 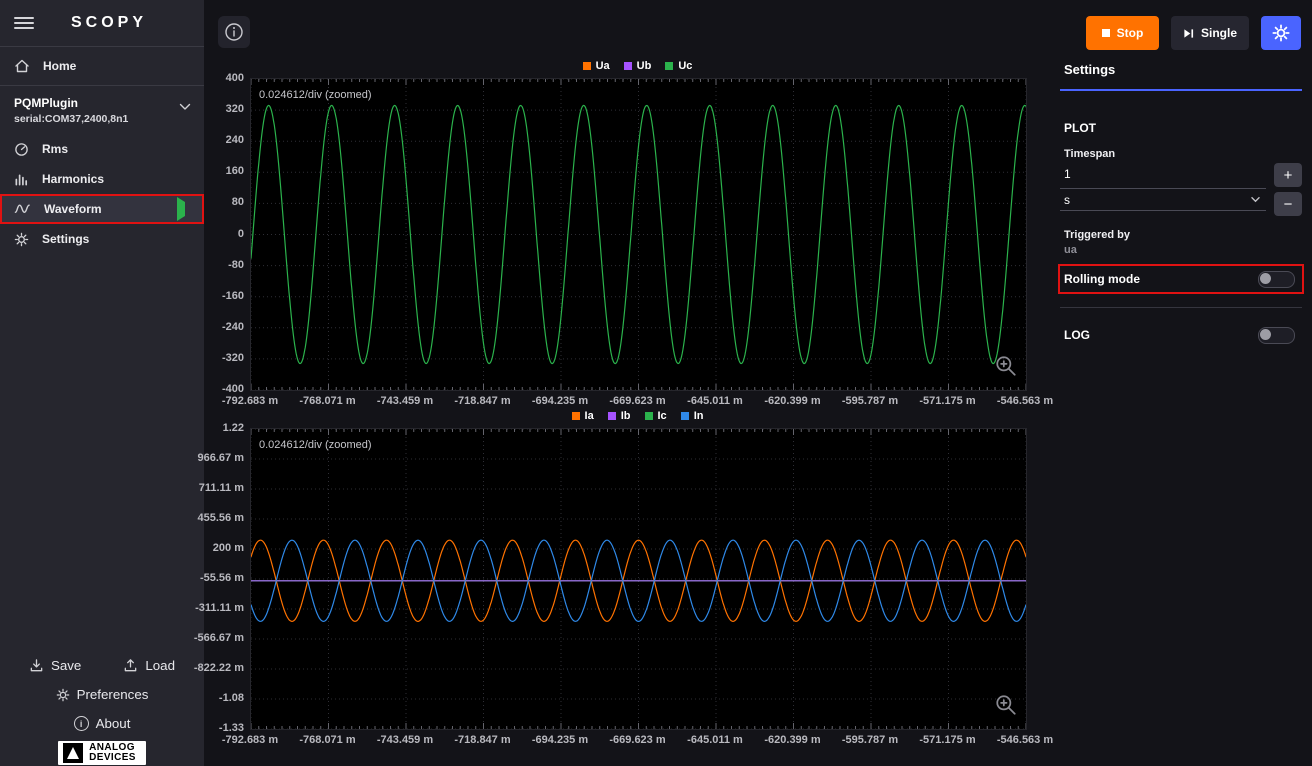 What do you see at coordinates (1163, 200) in the screenshot?
I see `timespan-unit-select: s` at bounding box center [1163, 200].